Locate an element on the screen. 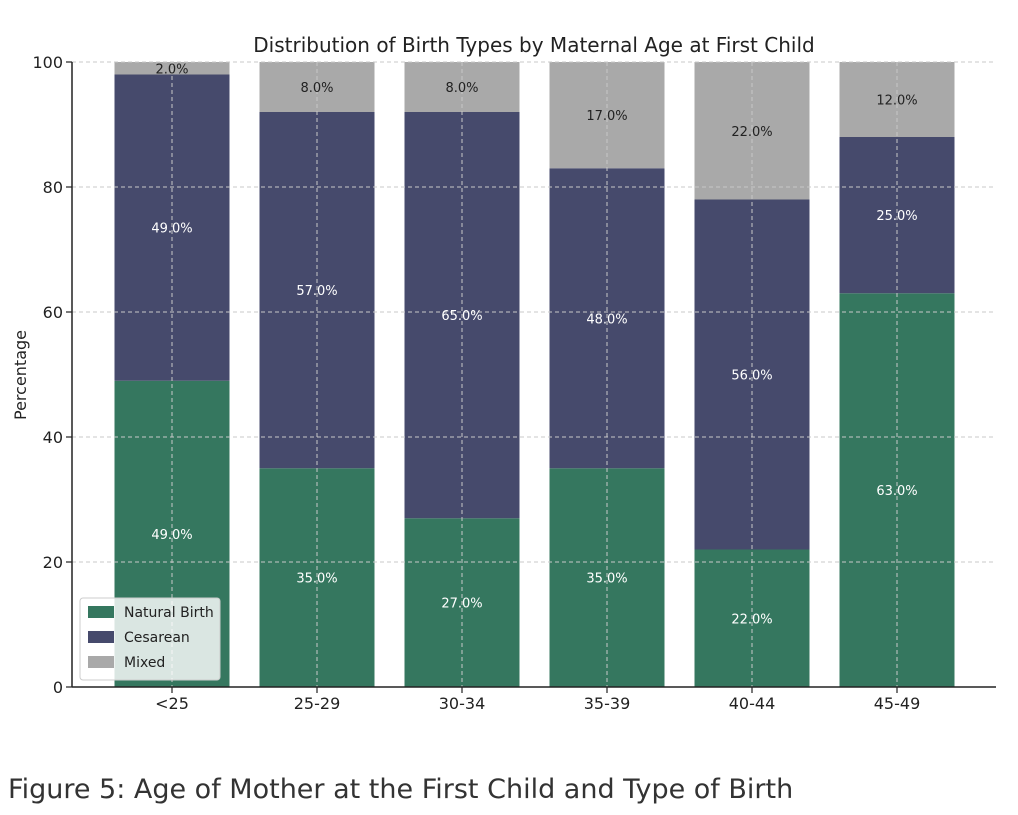  legend-entry-label: Mixed is located at coordinates (144, 663).